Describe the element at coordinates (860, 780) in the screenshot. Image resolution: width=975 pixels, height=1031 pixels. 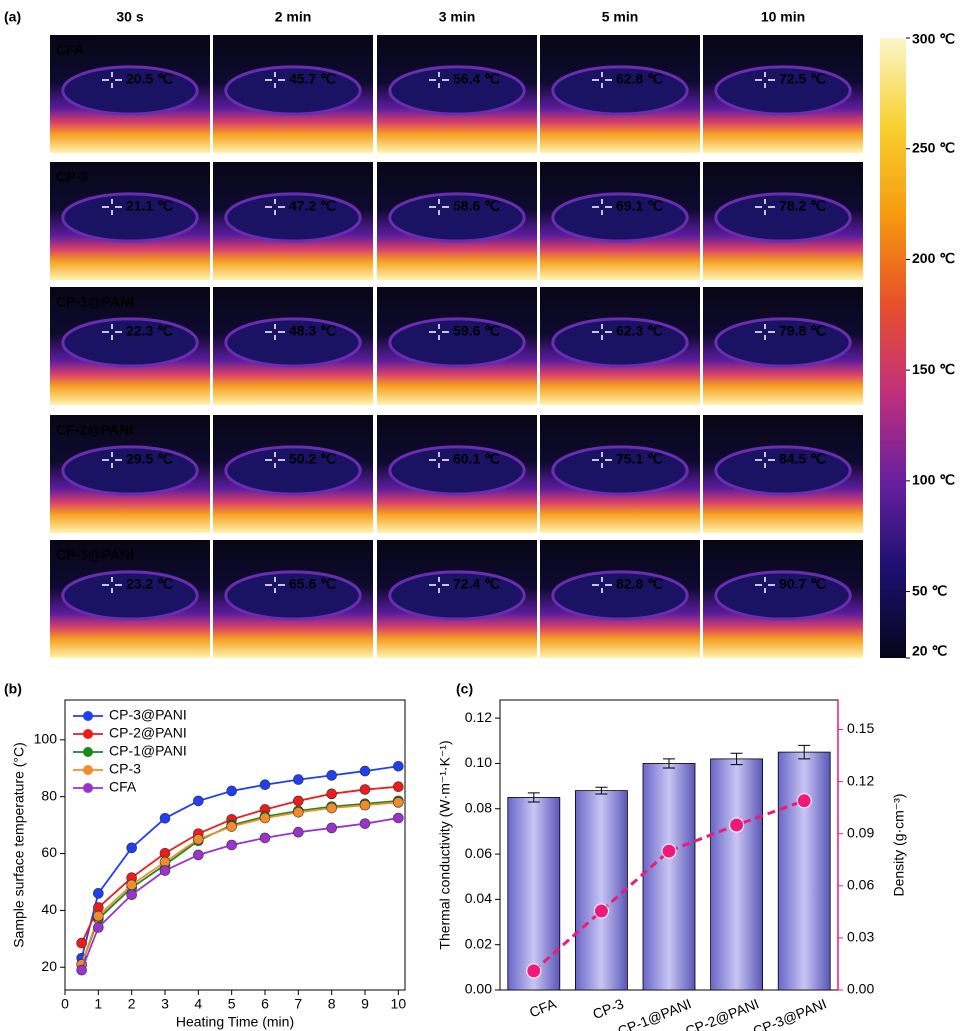
I see `y2-tick-label: 0.12` at that location.